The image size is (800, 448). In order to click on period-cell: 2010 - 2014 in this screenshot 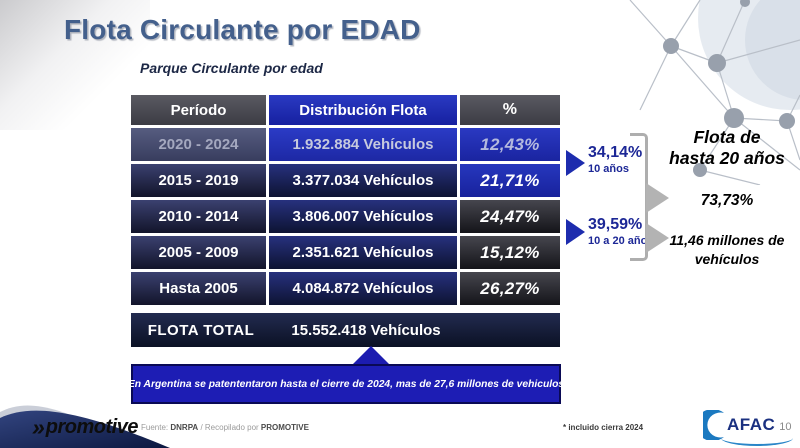, I will do `click(198, 216)`.